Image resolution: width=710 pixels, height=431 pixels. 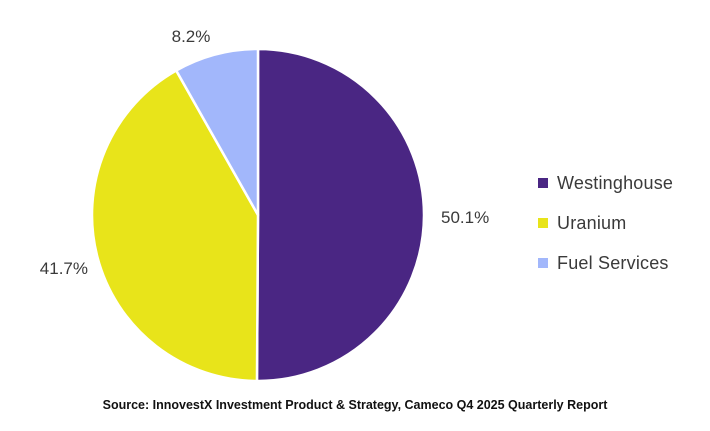 What do you see at coordinates (217, 132) in the screenshot?
I see `pie-slice-fuel-services` at bounding box center [217, 132].